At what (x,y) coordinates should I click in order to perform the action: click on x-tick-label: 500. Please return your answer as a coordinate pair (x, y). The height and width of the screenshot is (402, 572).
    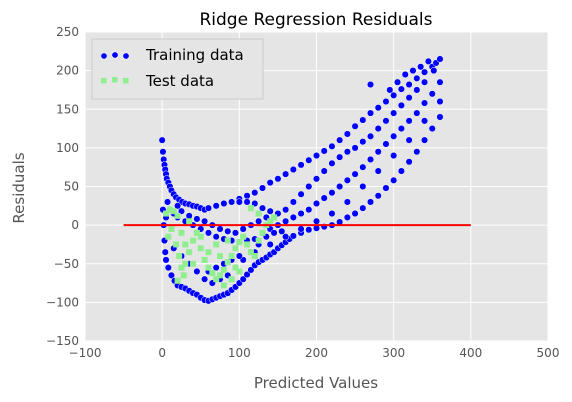
    Looking at the image, I should click on (548, 353).